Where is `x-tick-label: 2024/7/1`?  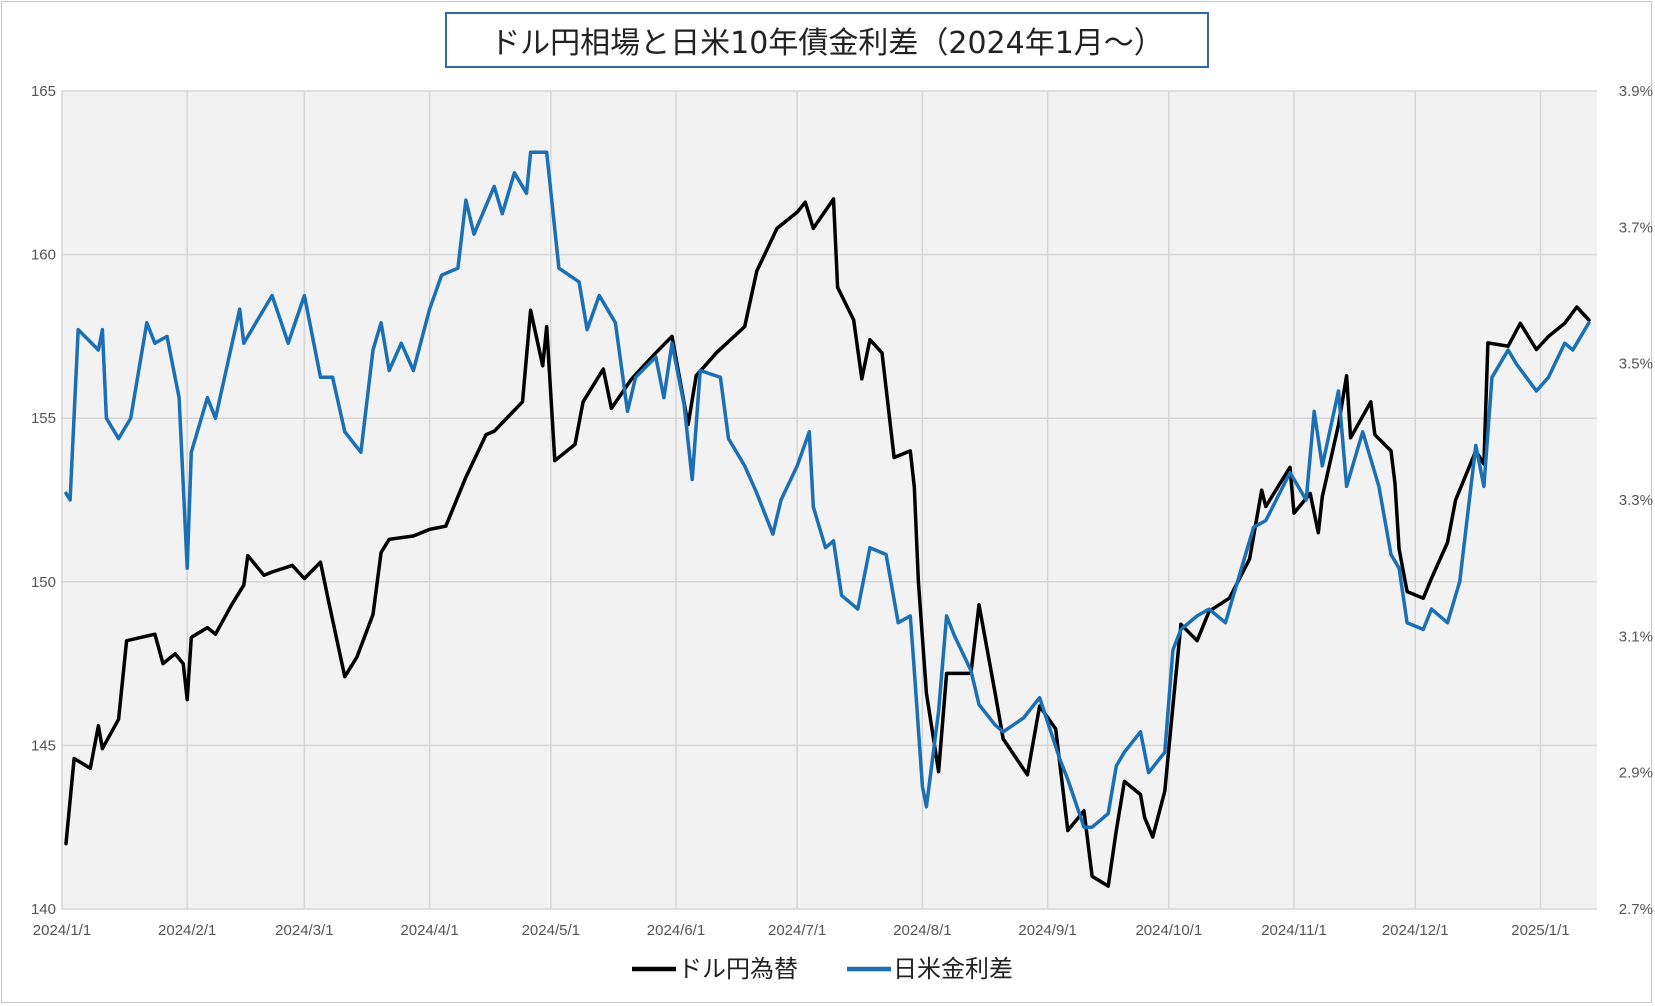 x-tick-label: 2024/7/1 is located at coordinates (797, 930).